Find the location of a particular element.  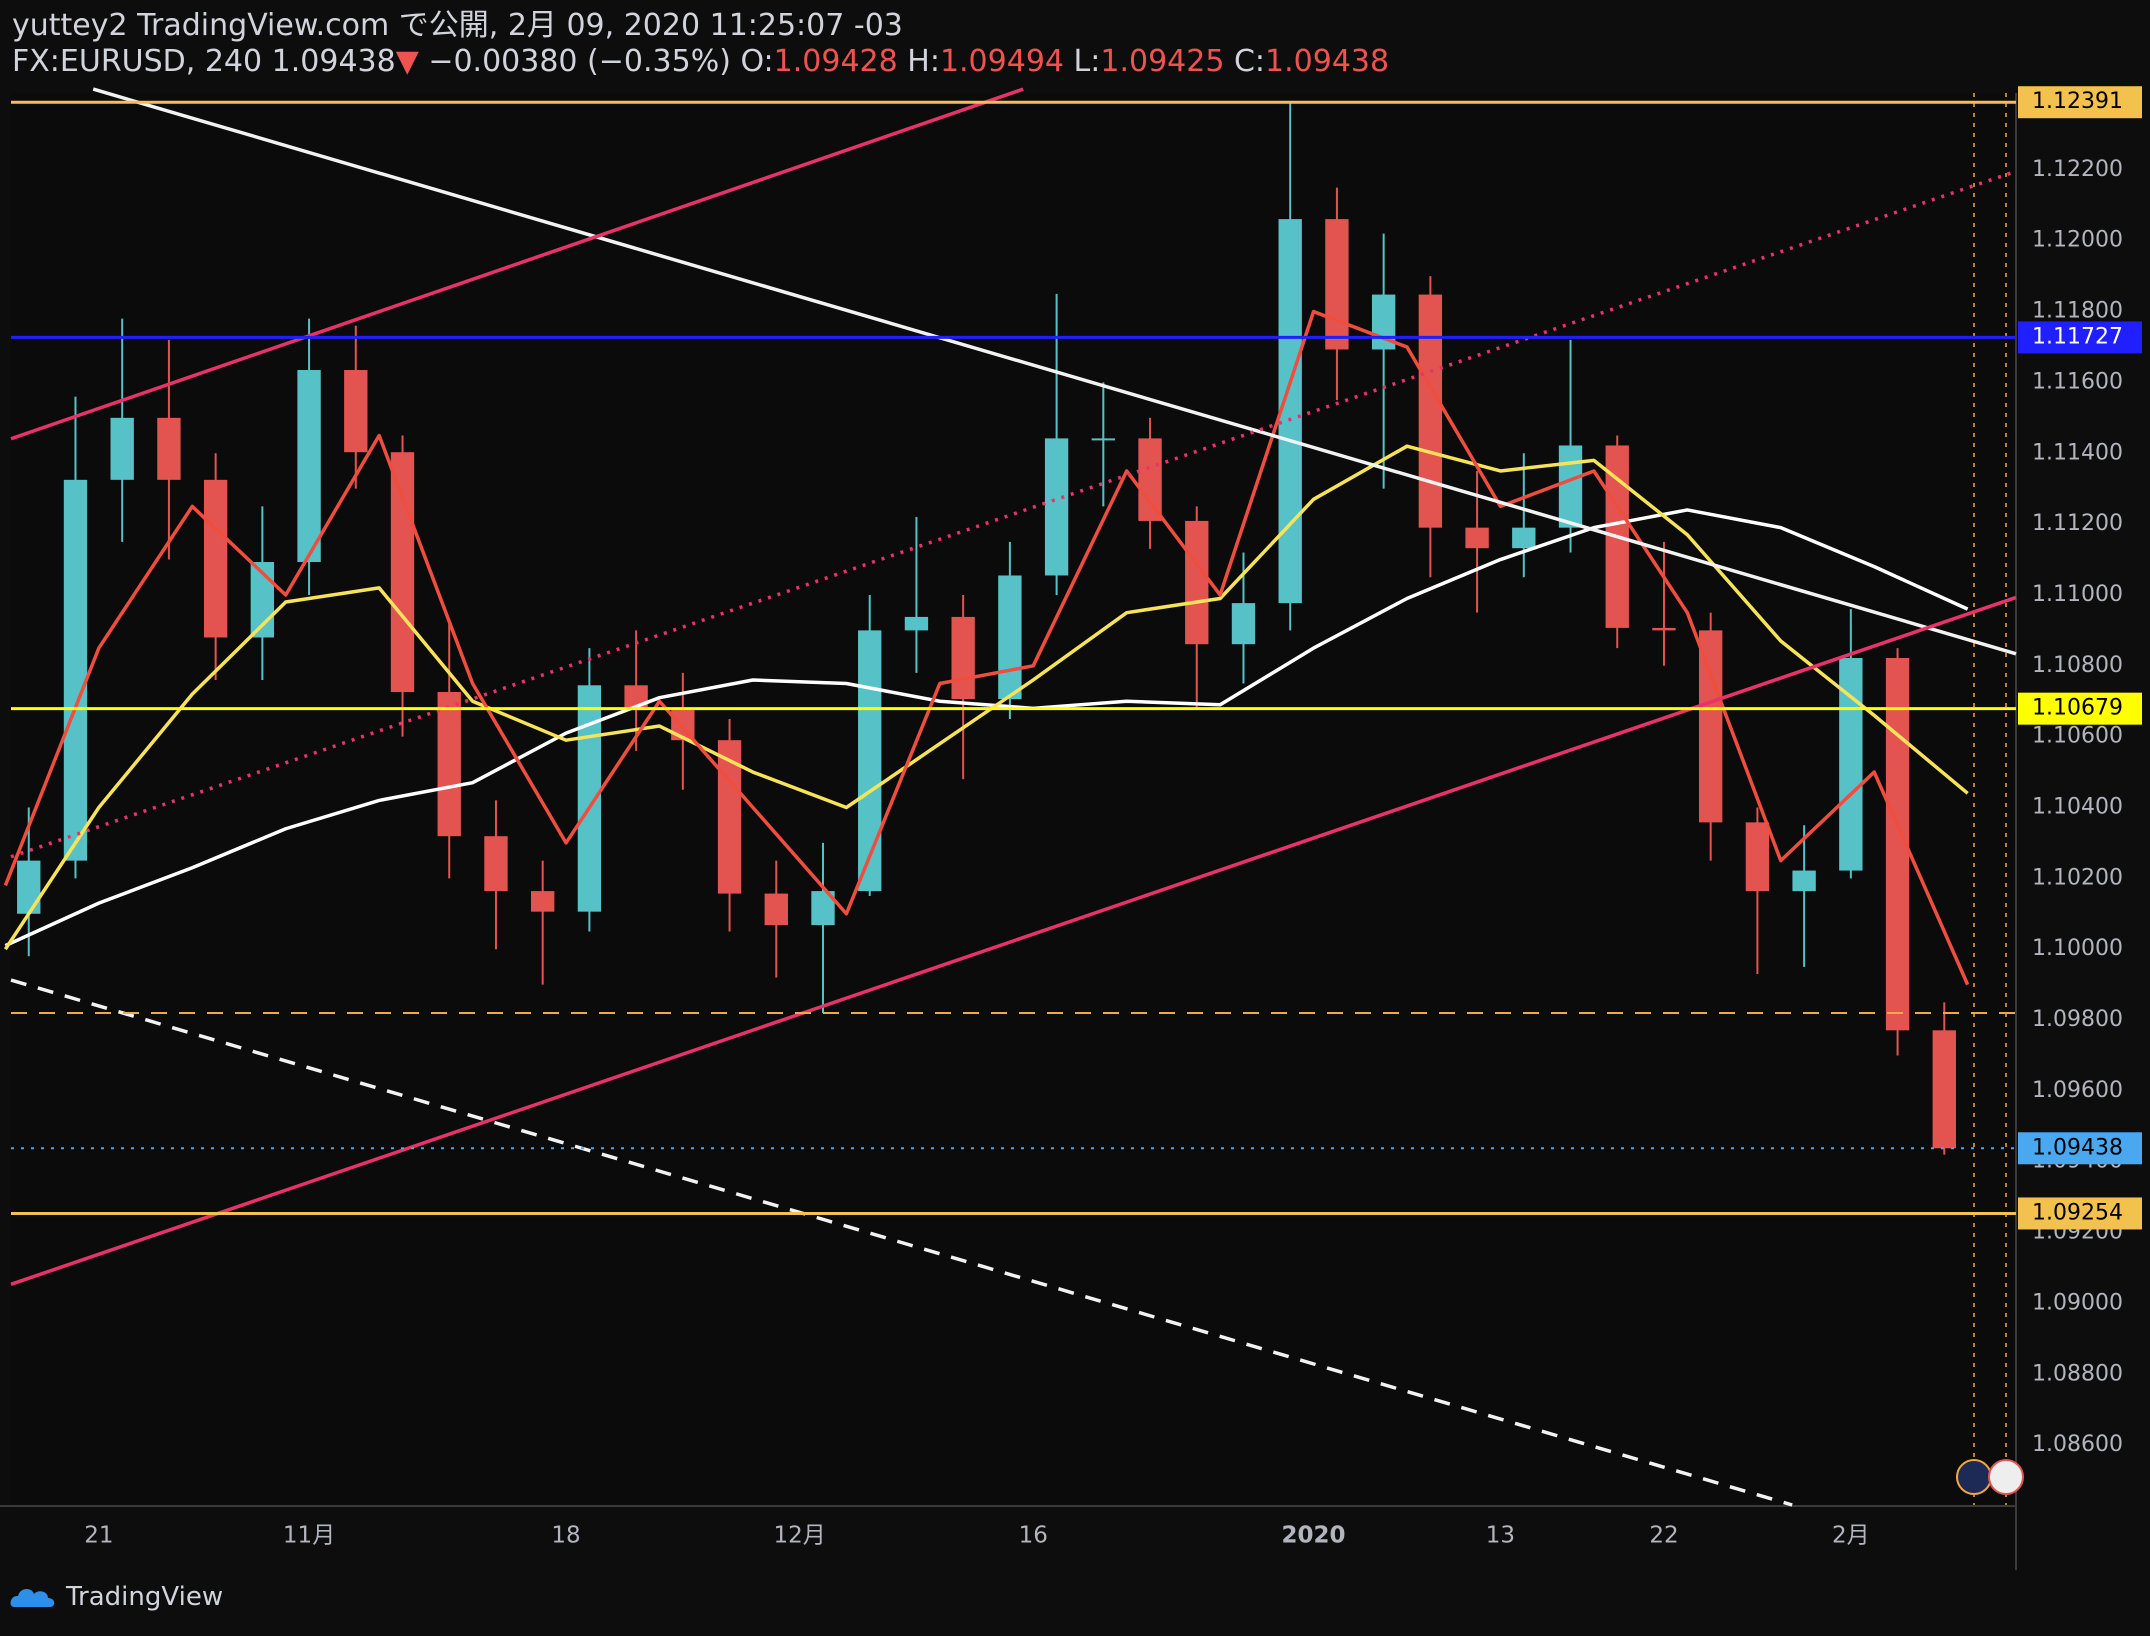

y-tick-label: 1.11200 is located at coordinates (2077, 523).